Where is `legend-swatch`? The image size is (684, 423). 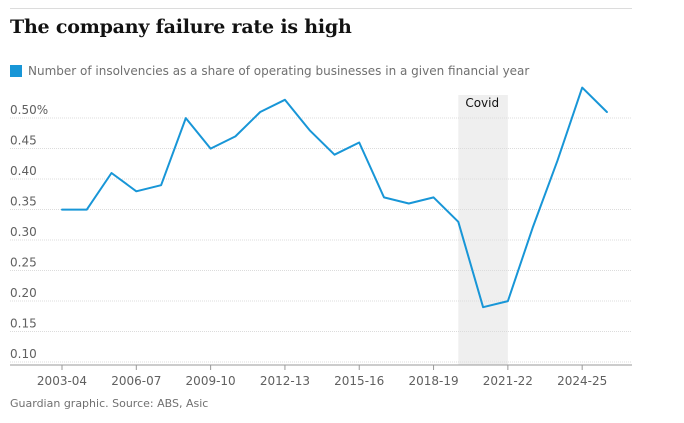 legend-swatch is located at coordinates (16, 71).